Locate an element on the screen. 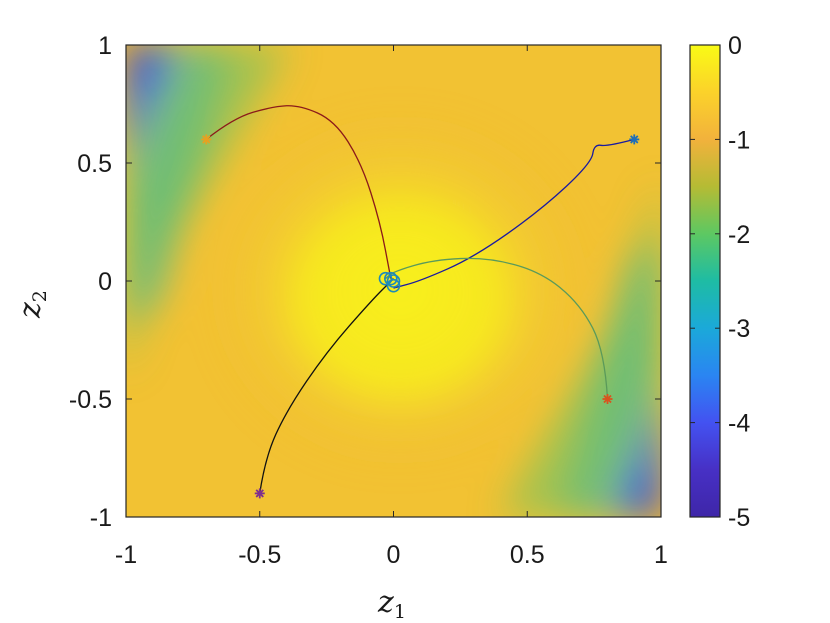 Image resolution: width=830 pixels, height=623 pixels. x-tick-label: -1 is located at coordinates (126, 555).